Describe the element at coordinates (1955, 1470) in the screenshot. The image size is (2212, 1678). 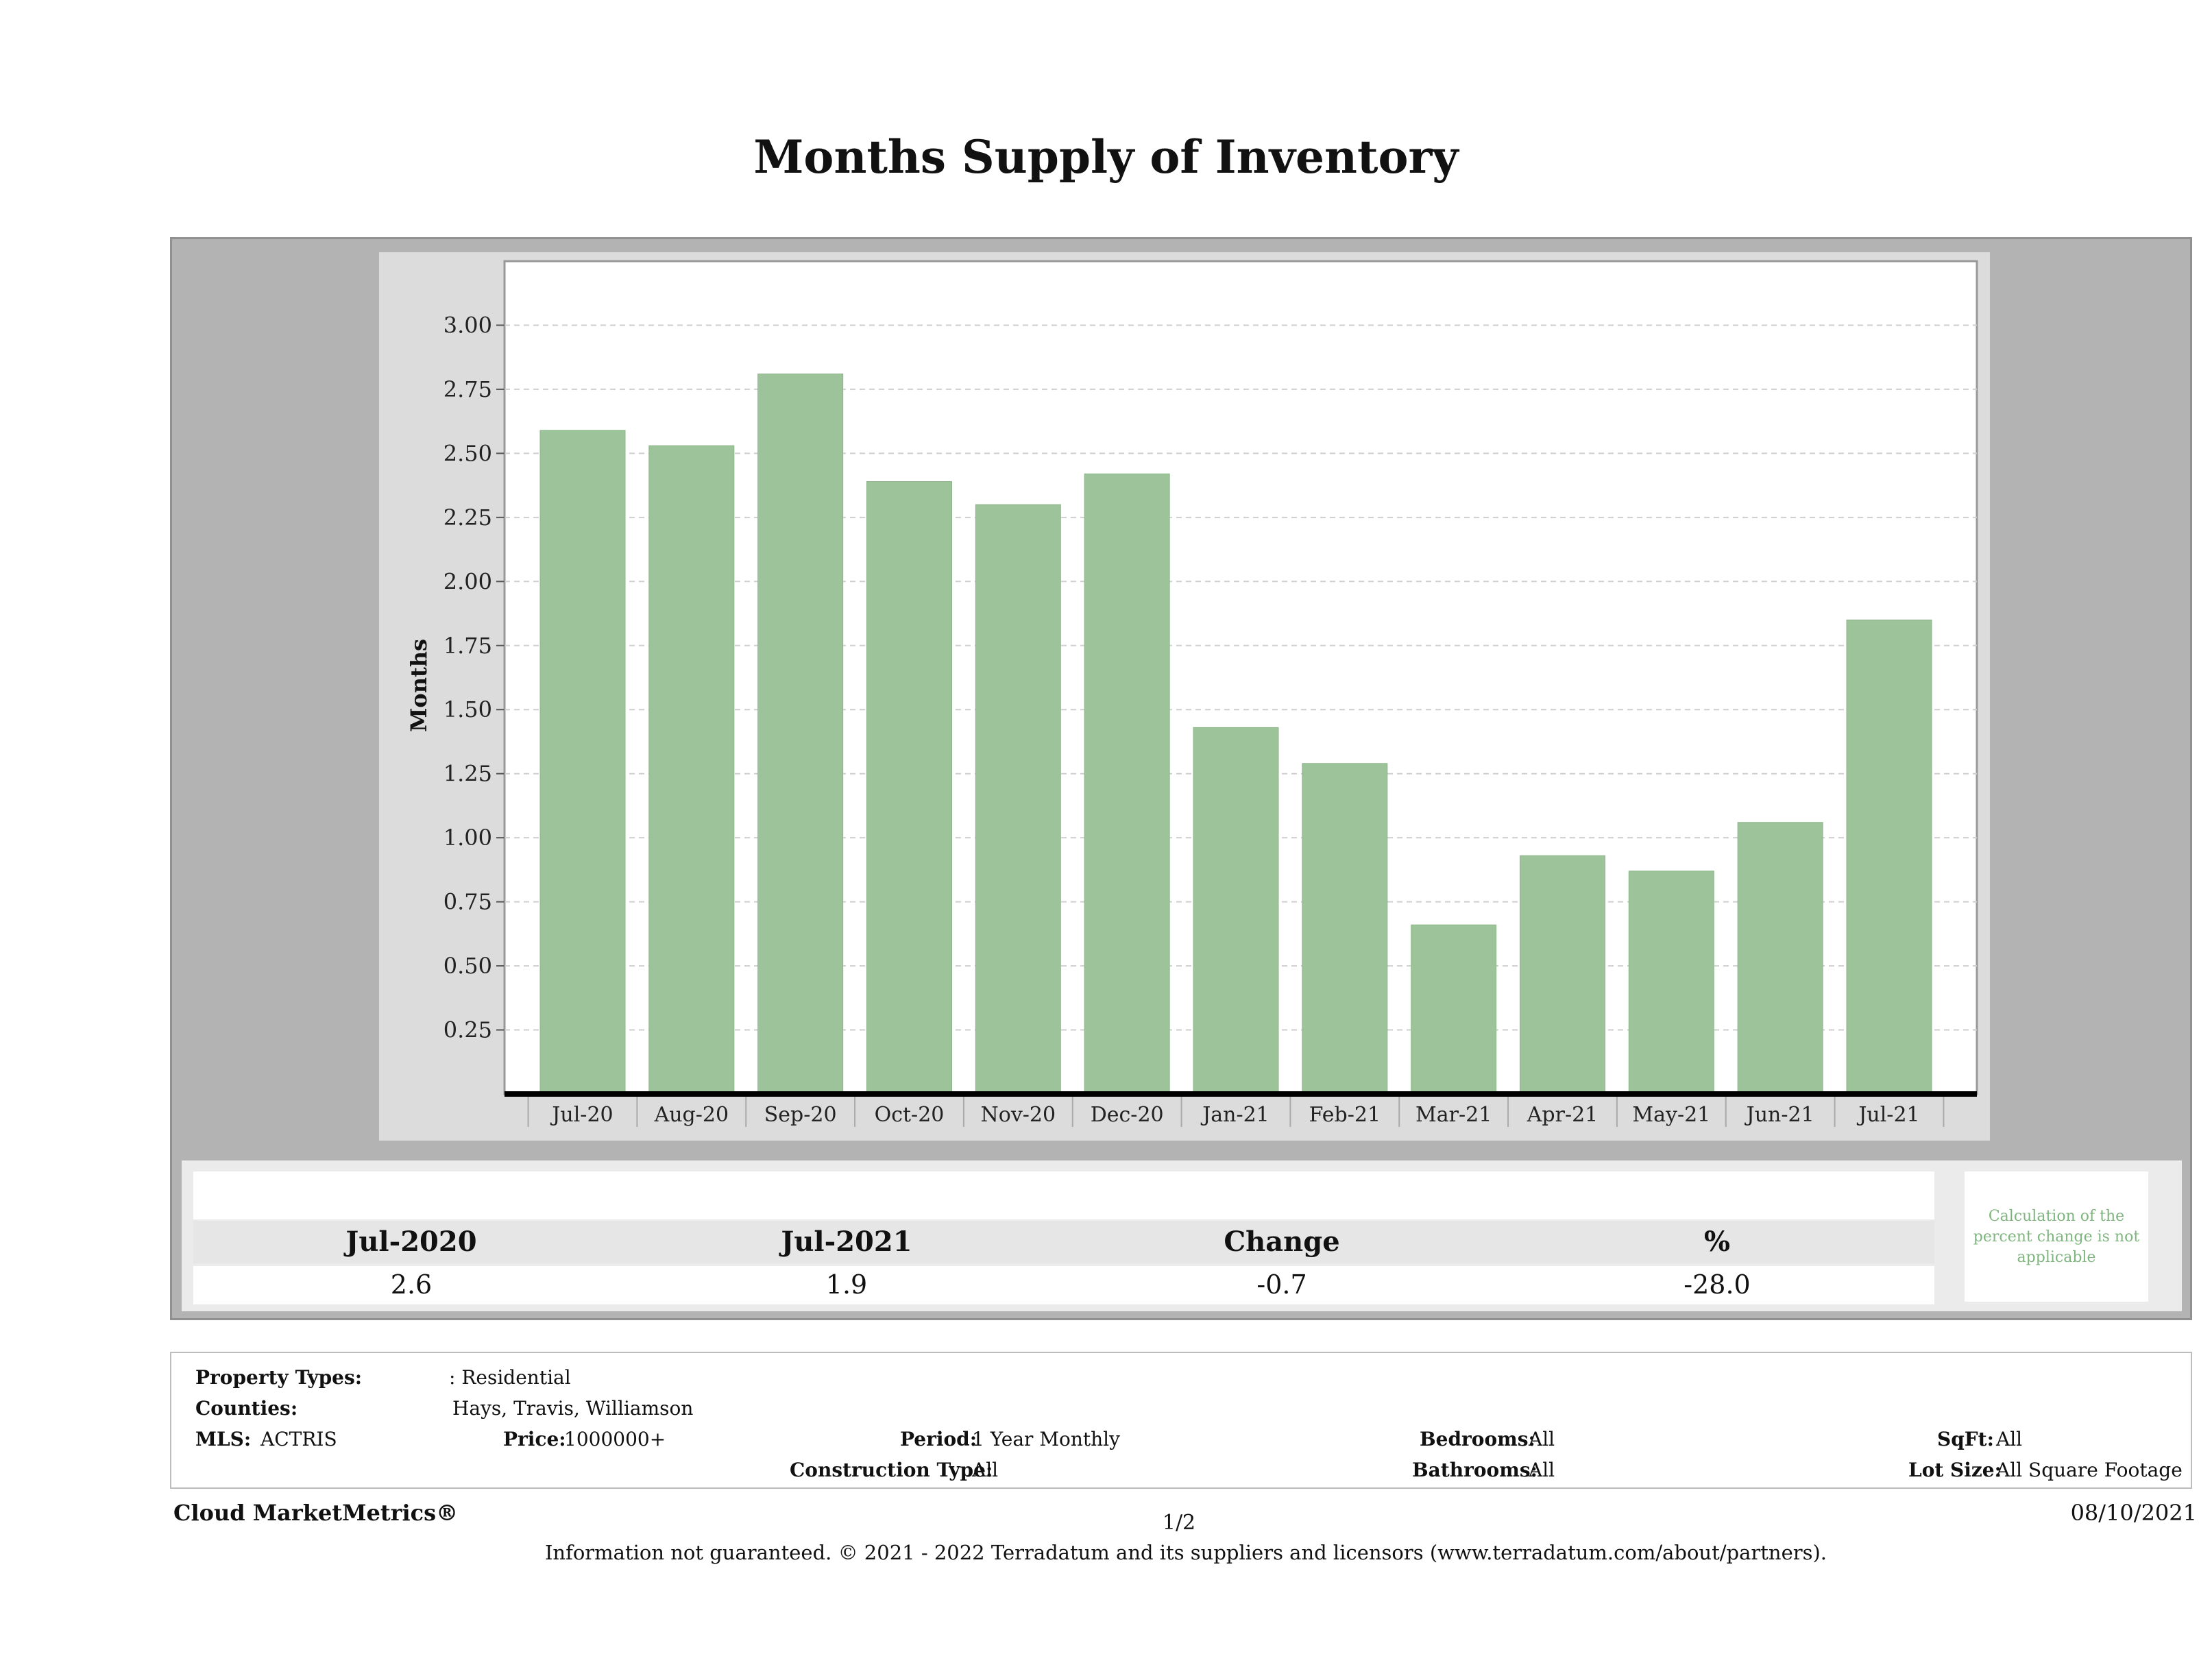
I see `lot-size-label: Lot Size:` at that location.